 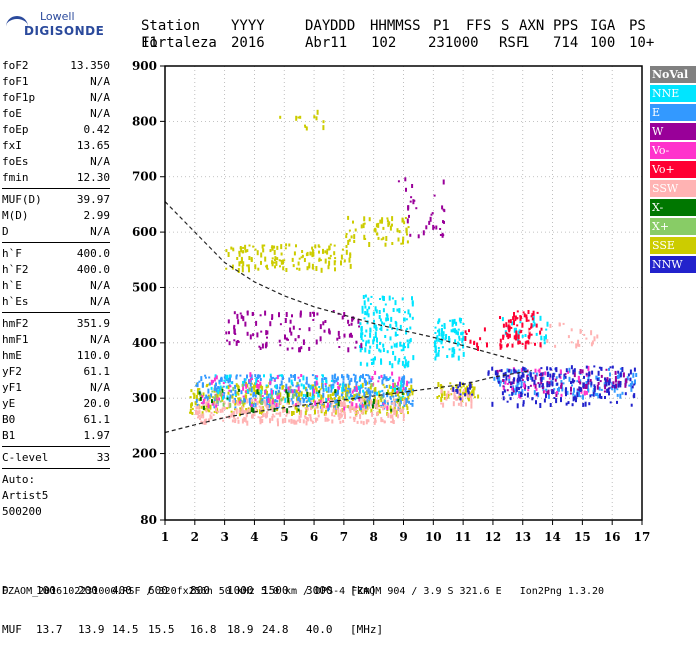 What do you see at coordinates (212, 590) in the screenshot?
I see `distance-row: D 100 200 400 600 800 1000 1500 3000 [km]` at bounding box center [212, 590].